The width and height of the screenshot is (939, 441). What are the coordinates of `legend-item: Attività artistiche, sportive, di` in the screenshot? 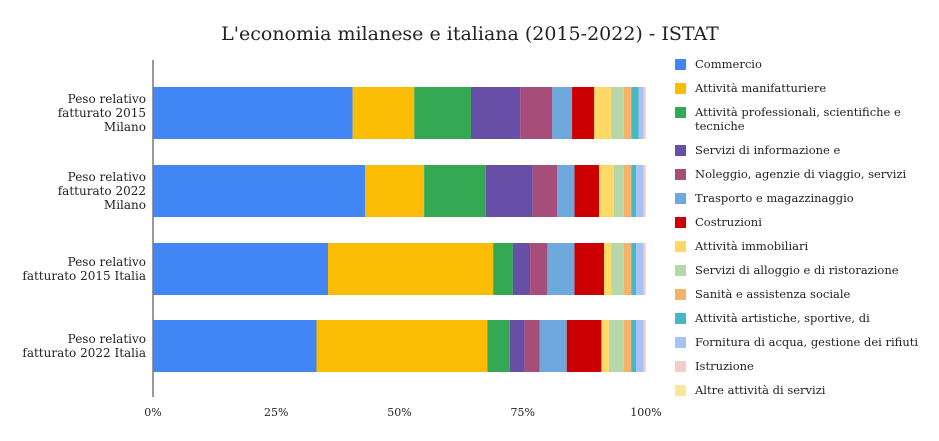 It's located at (772, 318).